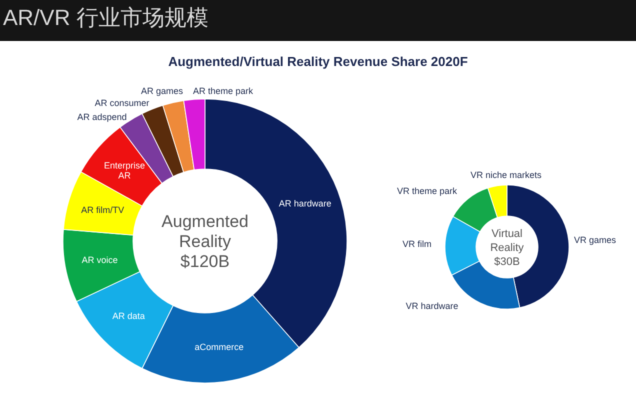 This screenshot has width=636, height=401. Describe the element at coordinates (102, 117) in the screenshot. I see `slice-label: AR adspend` at that location.